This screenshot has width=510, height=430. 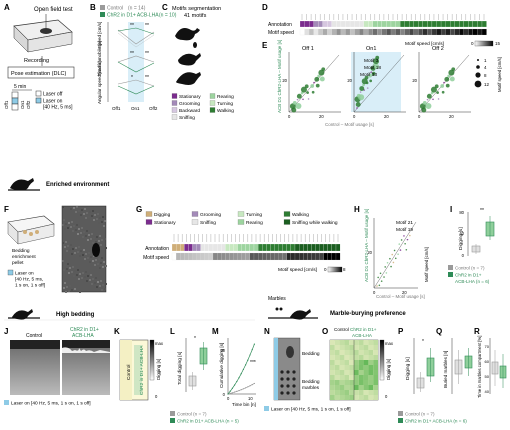 I want to click on laser-on-swatch, so click(x=38, y=100).